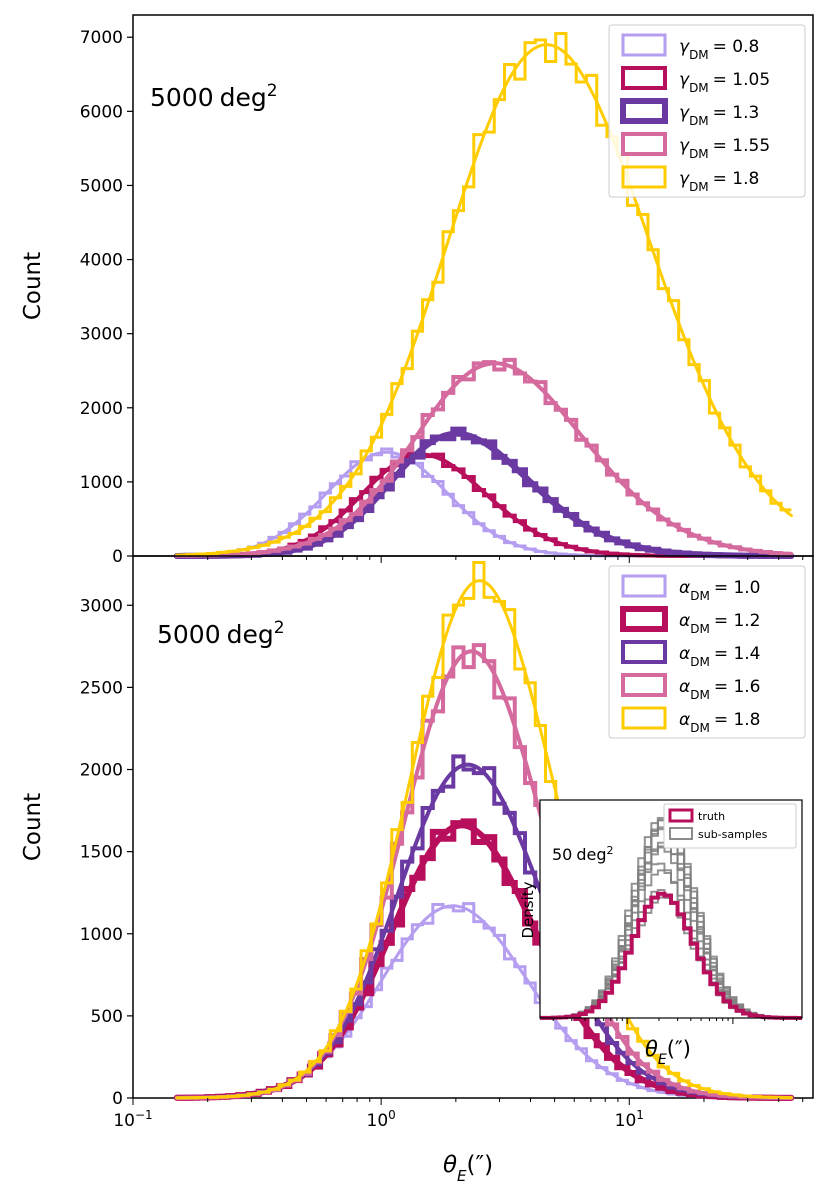  I want to click on legend-entry: γDM = 1.05, so click(724, 82).